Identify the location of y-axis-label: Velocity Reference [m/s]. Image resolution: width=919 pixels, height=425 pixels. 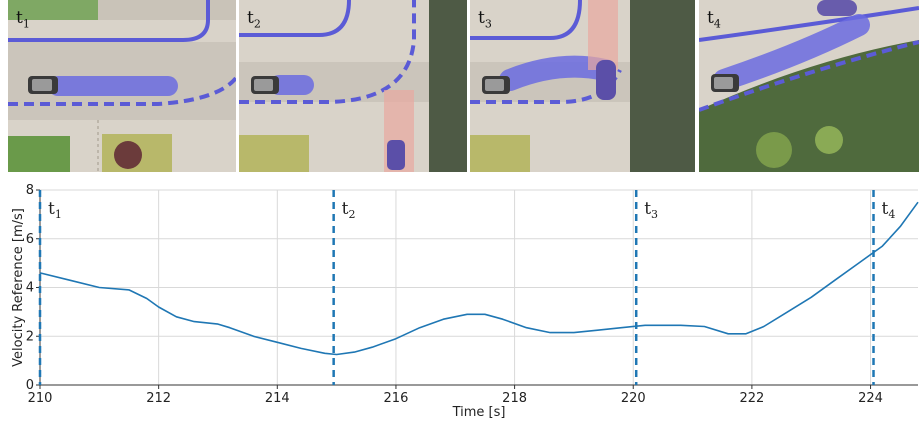
(18, 287).